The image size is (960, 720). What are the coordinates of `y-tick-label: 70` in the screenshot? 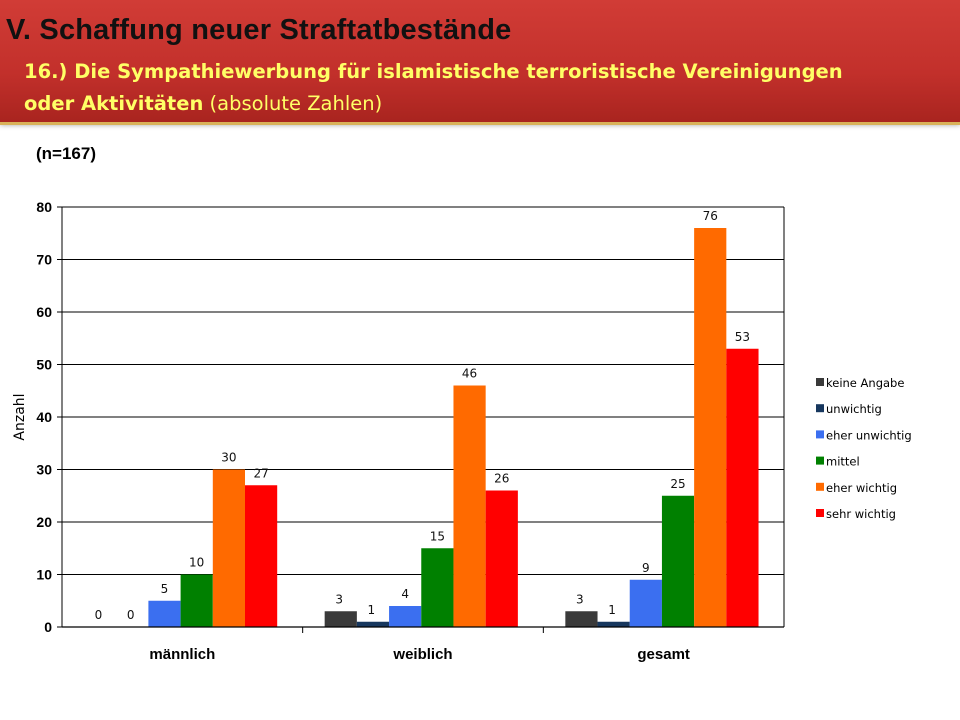 It's located at (44, 260).